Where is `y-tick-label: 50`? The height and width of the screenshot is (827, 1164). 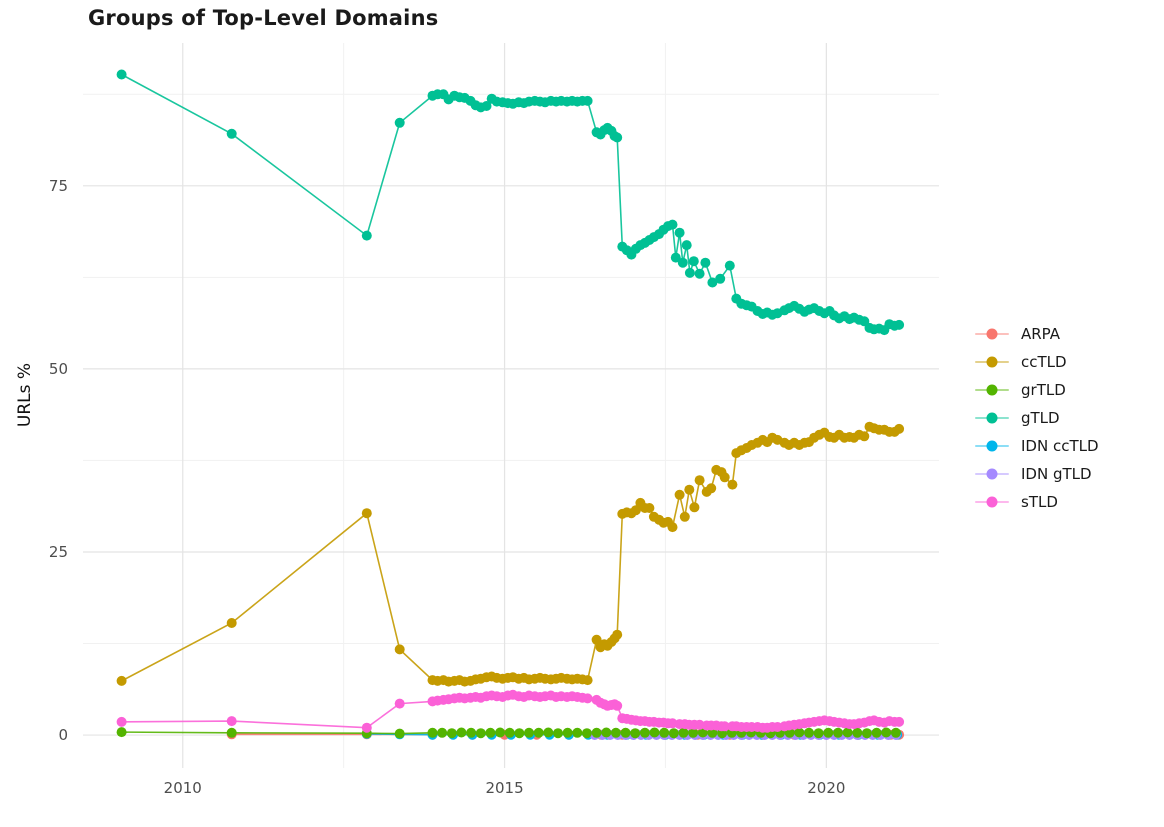 y-tick-label: 50 is located at coordinates (58, 369).